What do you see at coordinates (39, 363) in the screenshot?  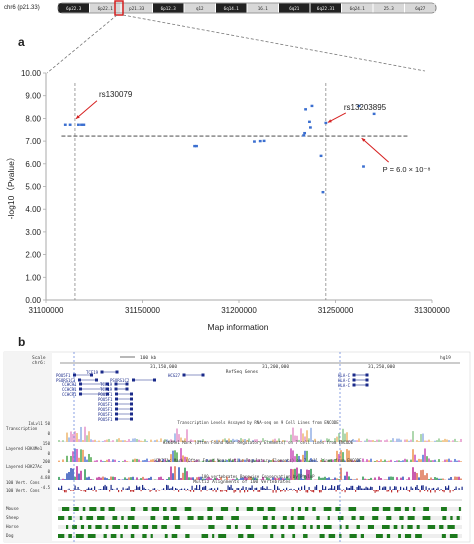 I see `ruler-chrom-label: chr6:` at bounding box center [39, 363].